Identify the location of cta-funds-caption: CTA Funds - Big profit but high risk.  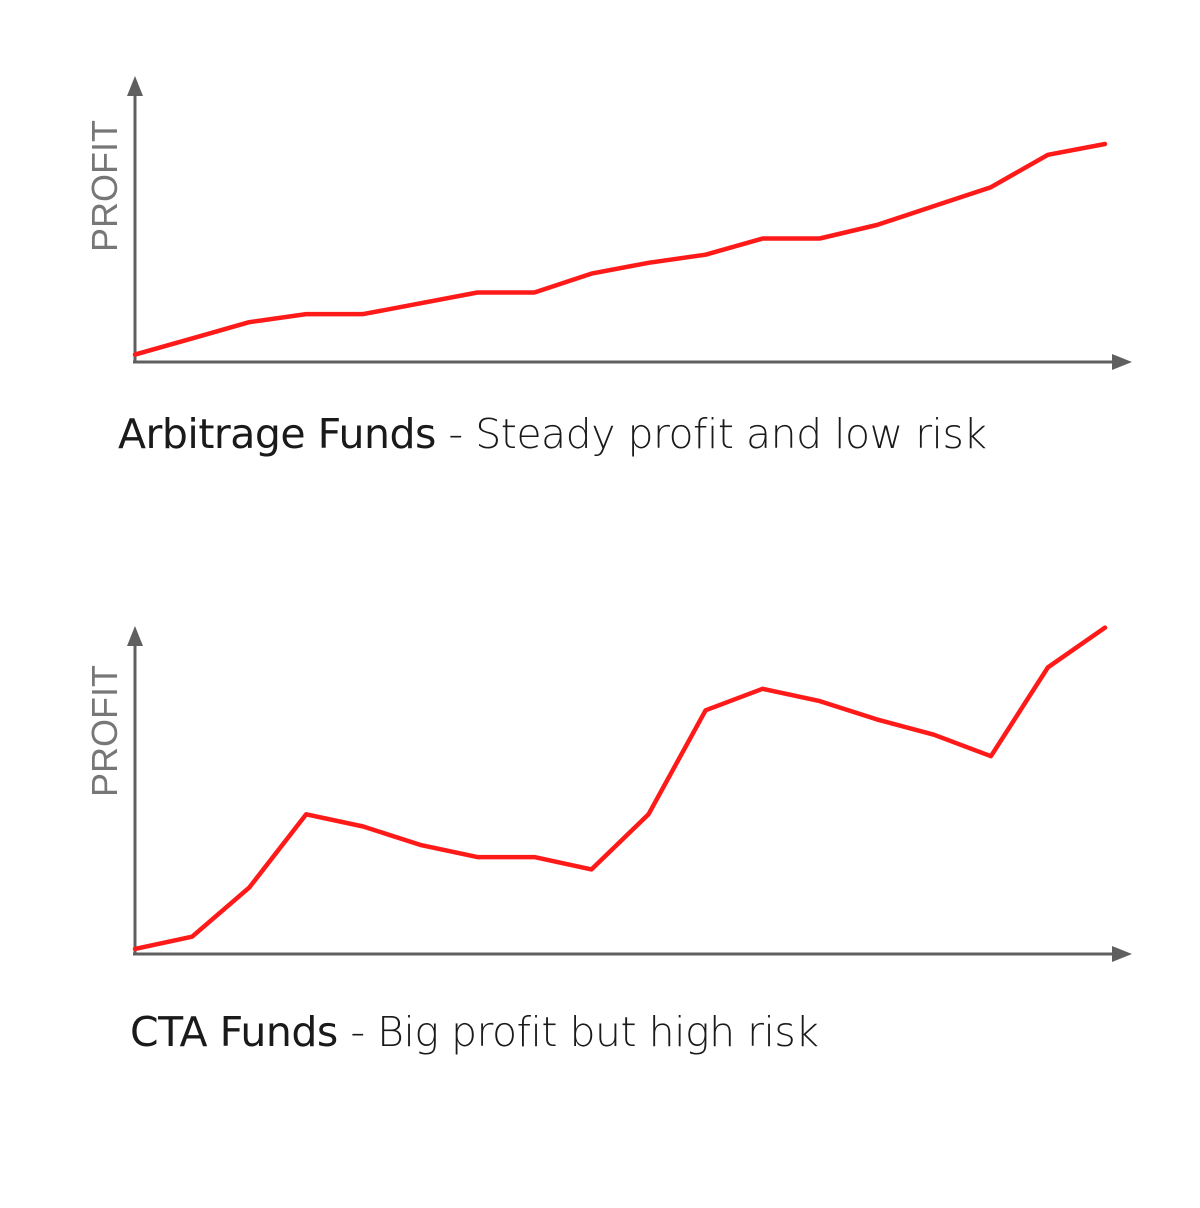
(474, 1032).